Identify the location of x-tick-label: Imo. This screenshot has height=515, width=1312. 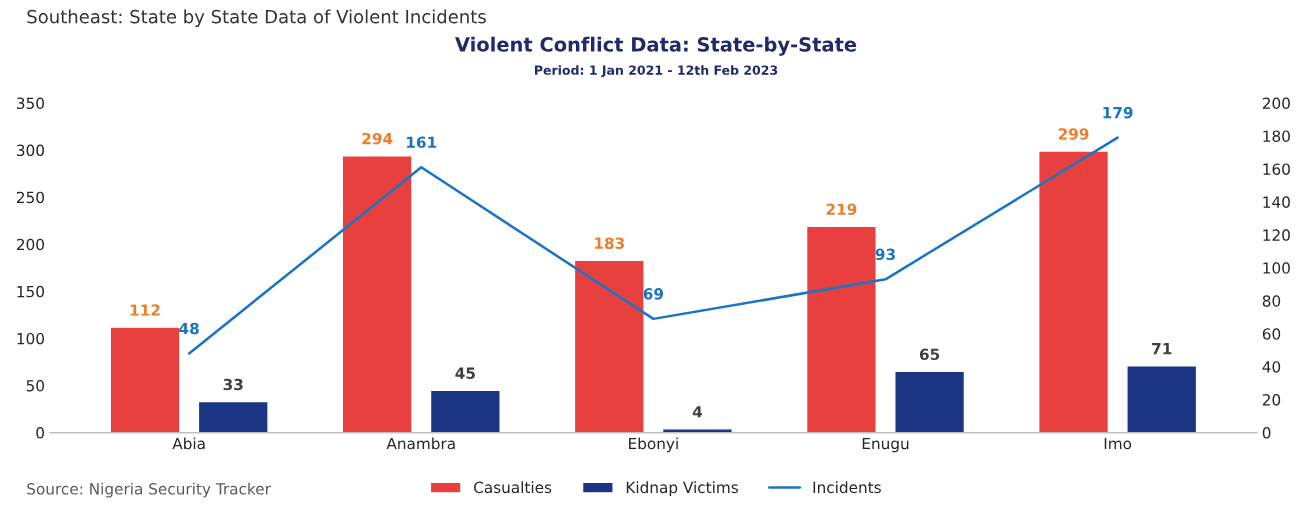
(1118, 443).